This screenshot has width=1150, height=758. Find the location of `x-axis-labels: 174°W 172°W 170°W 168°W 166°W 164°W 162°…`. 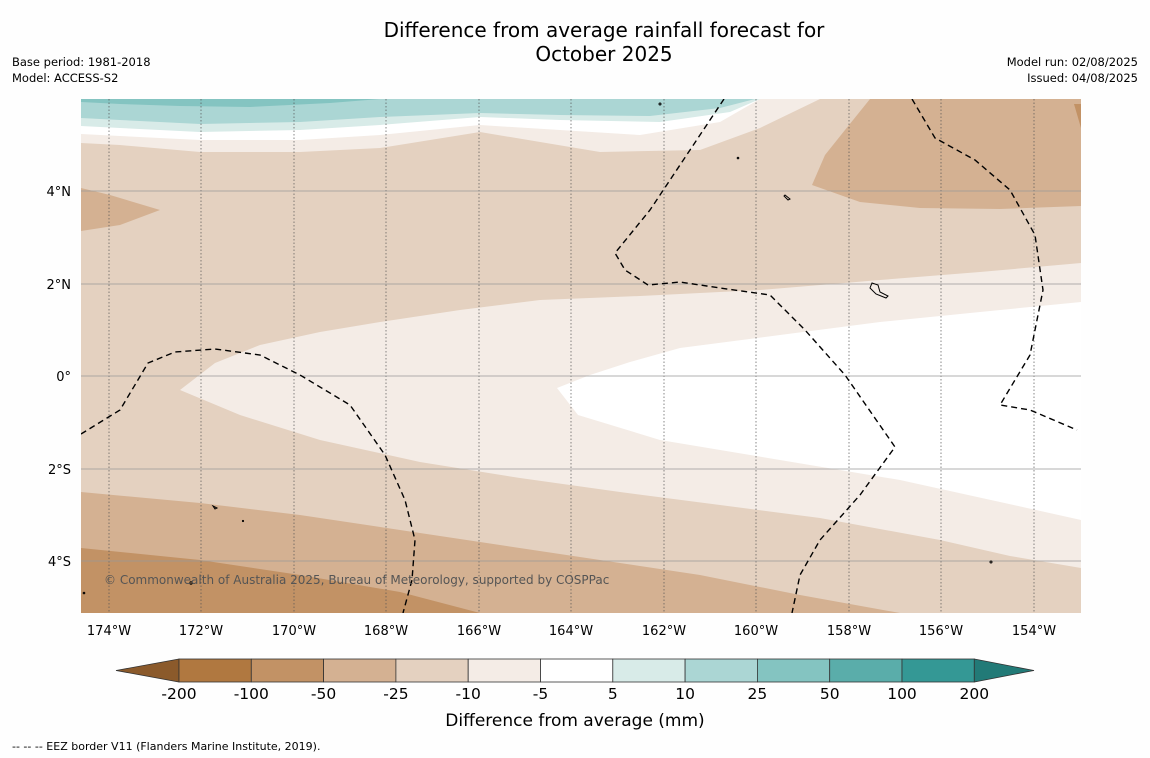

x-axis-labels: 174°W 172°W 170°W 168°W 166°W 164°W 162°… is located at coordinates (571, 631).